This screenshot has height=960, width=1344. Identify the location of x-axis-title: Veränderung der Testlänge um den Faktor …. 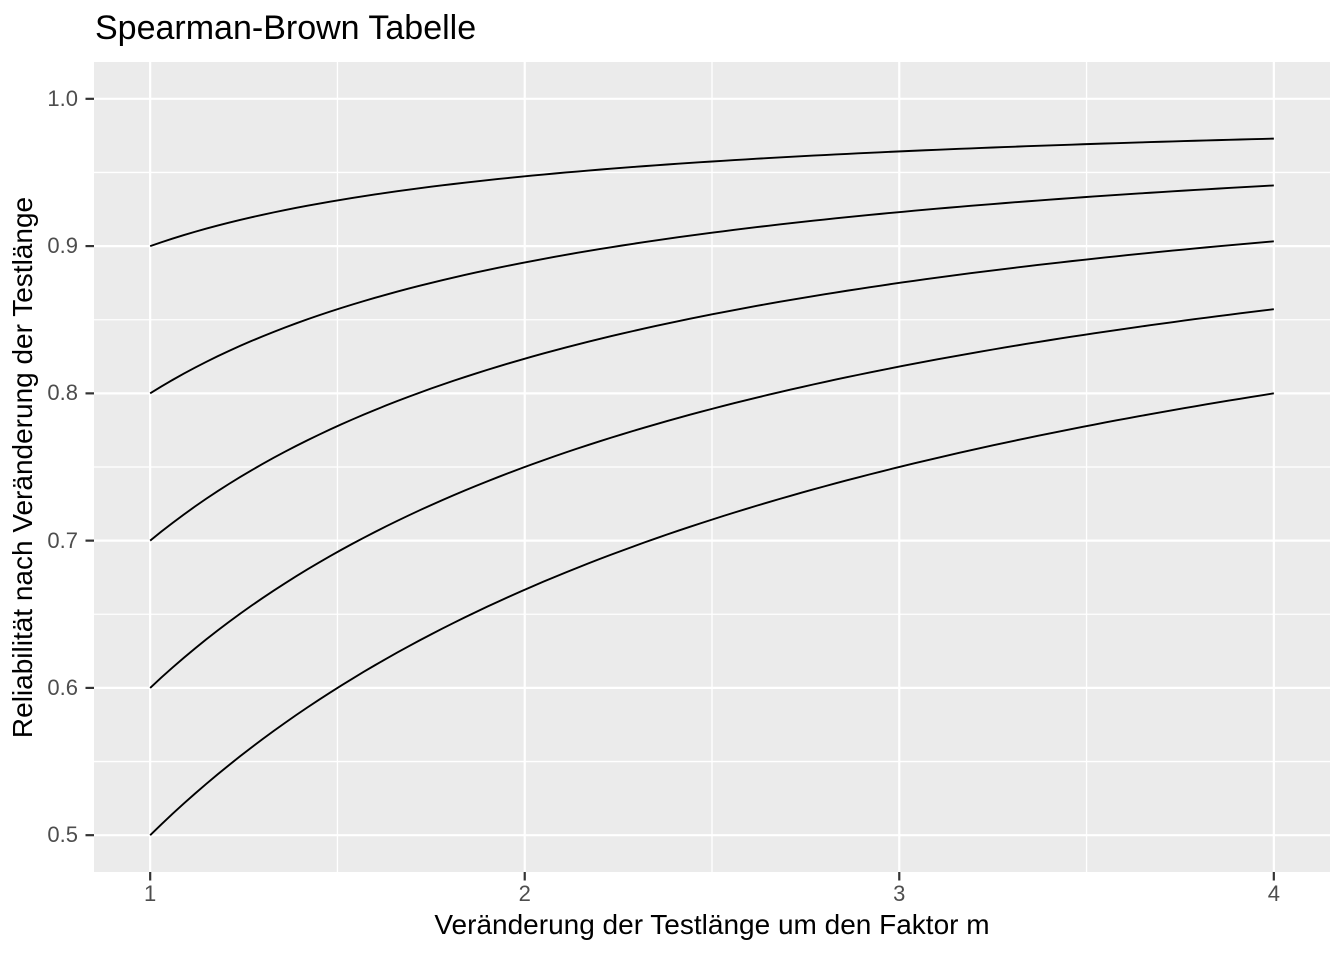
(712, 924).